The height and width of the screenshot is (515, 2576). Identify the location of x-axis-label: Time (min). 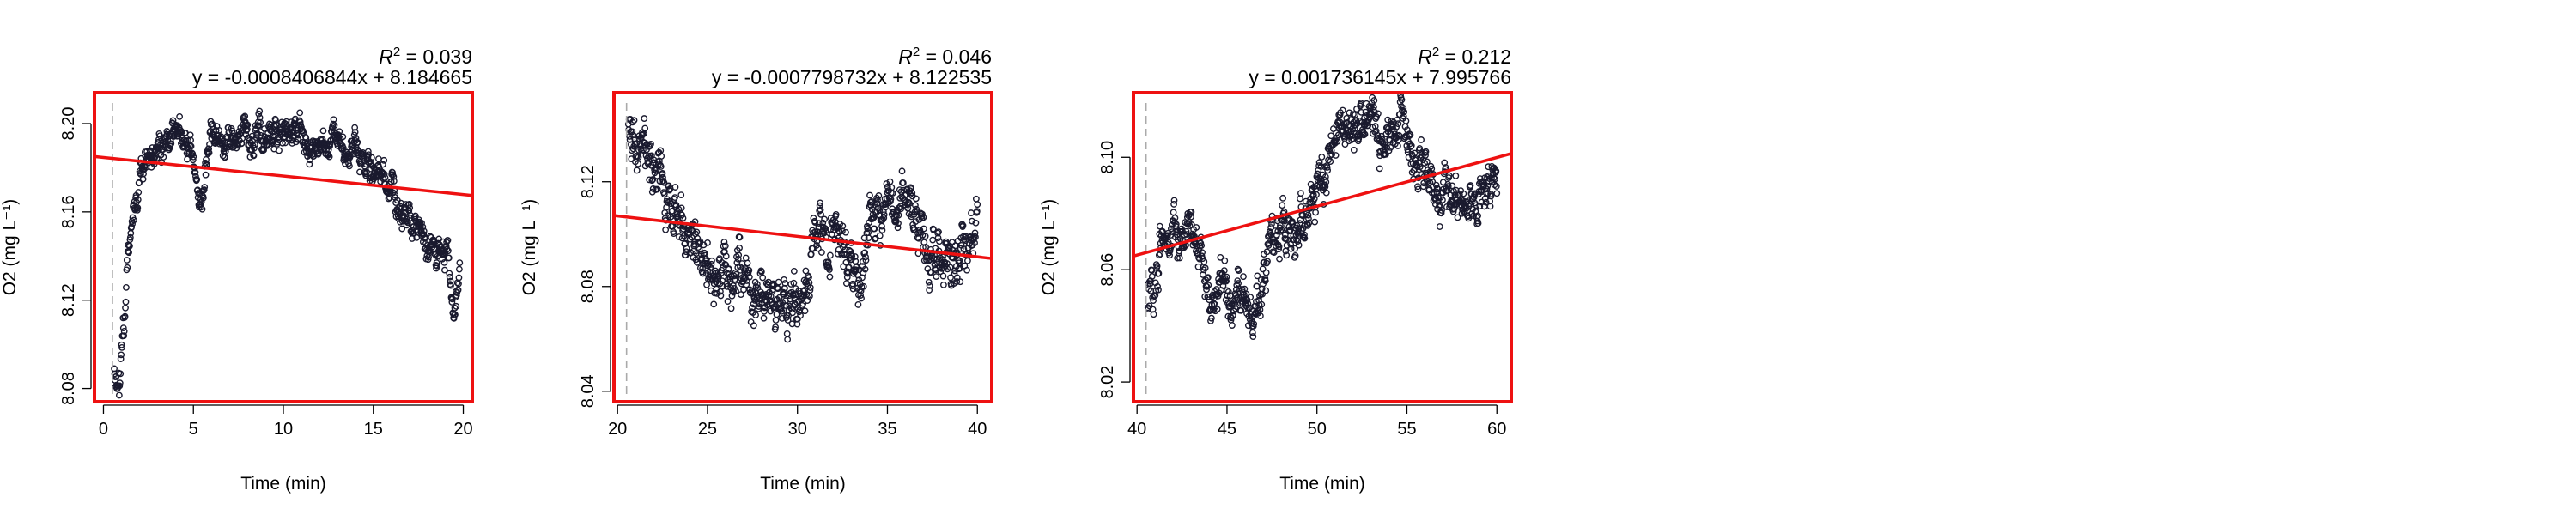
(803, 484).